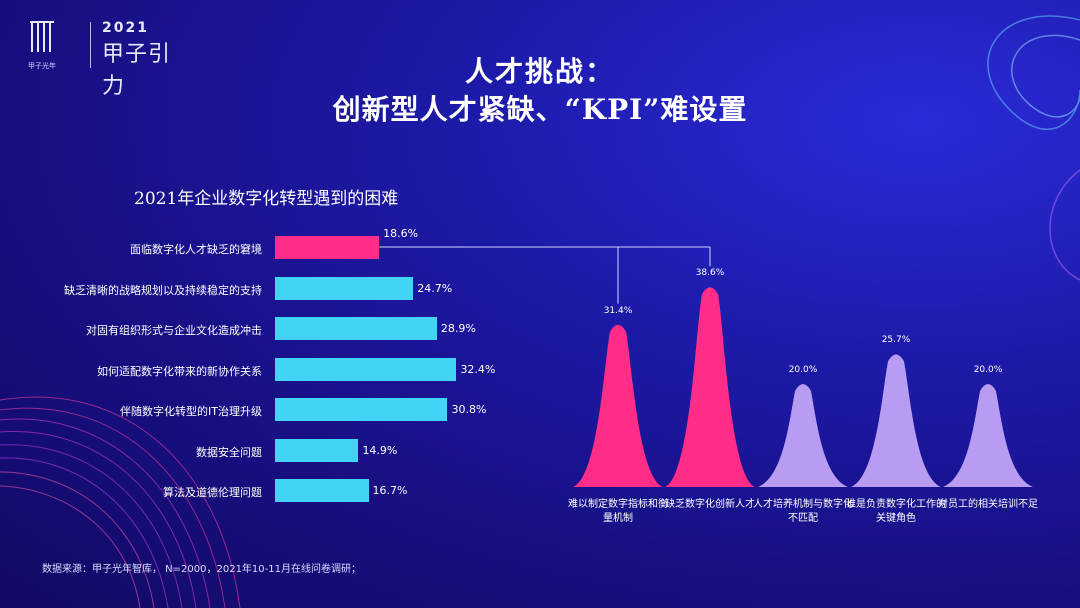 Image resolution: width=1080 pixels, height=608 pixels. What do you see at coordinates (710, 273) in the screenshot?
I see `peak-value-label: 38.6%` at bounding box center [710, 273].